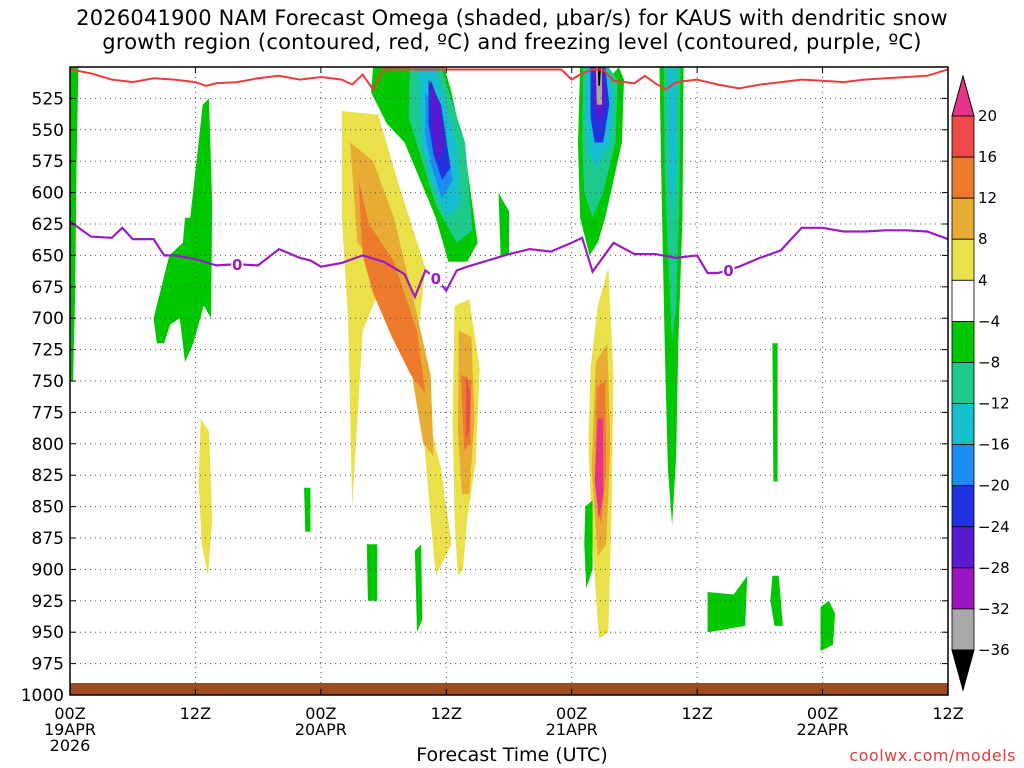  I want to click on ground-fill, so click(509, 689).